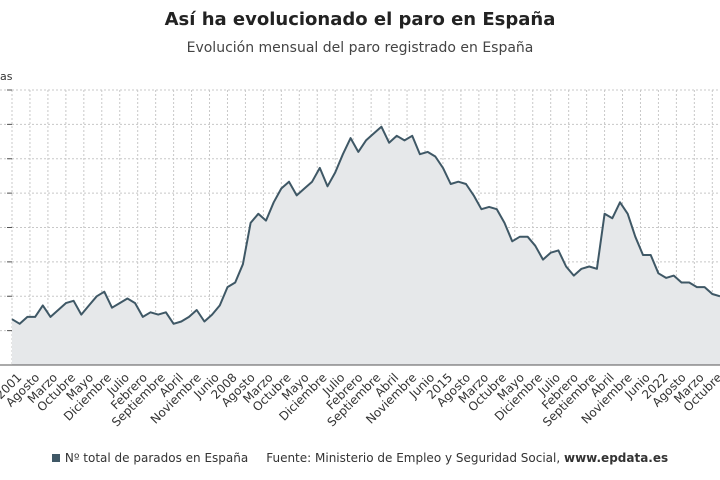 The image size is (720, 480). What do you see at coordinates (156, 458) in the screenshot?
I see `legend-series-label: Nº total de parados en España` at bounding box center [156, 458].